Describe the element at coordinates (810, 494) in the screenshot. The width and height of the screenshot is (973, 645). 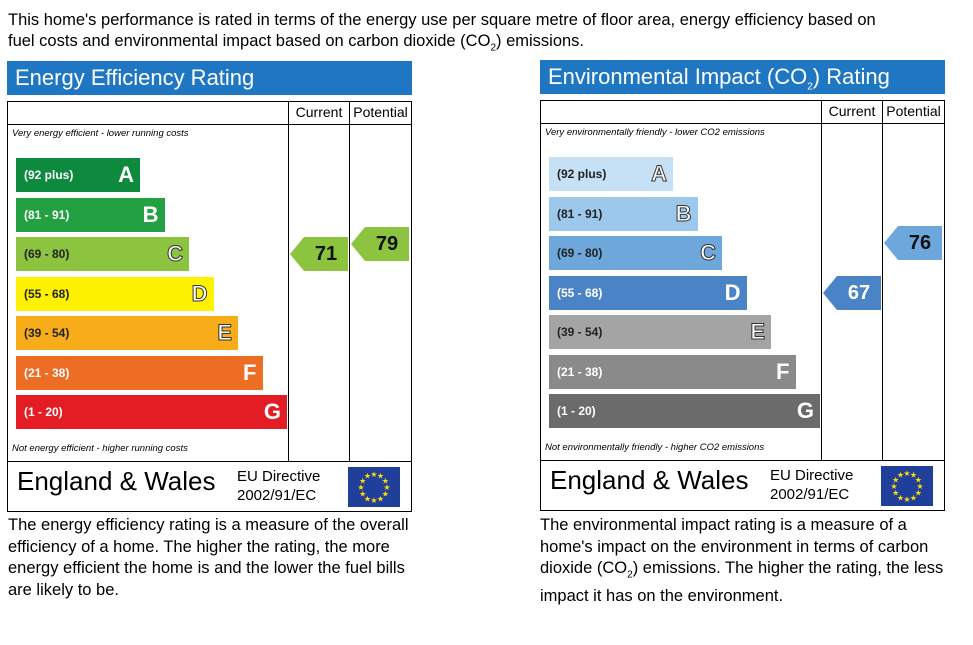
I see `directive-line2: 2002/91/EC` at that location.